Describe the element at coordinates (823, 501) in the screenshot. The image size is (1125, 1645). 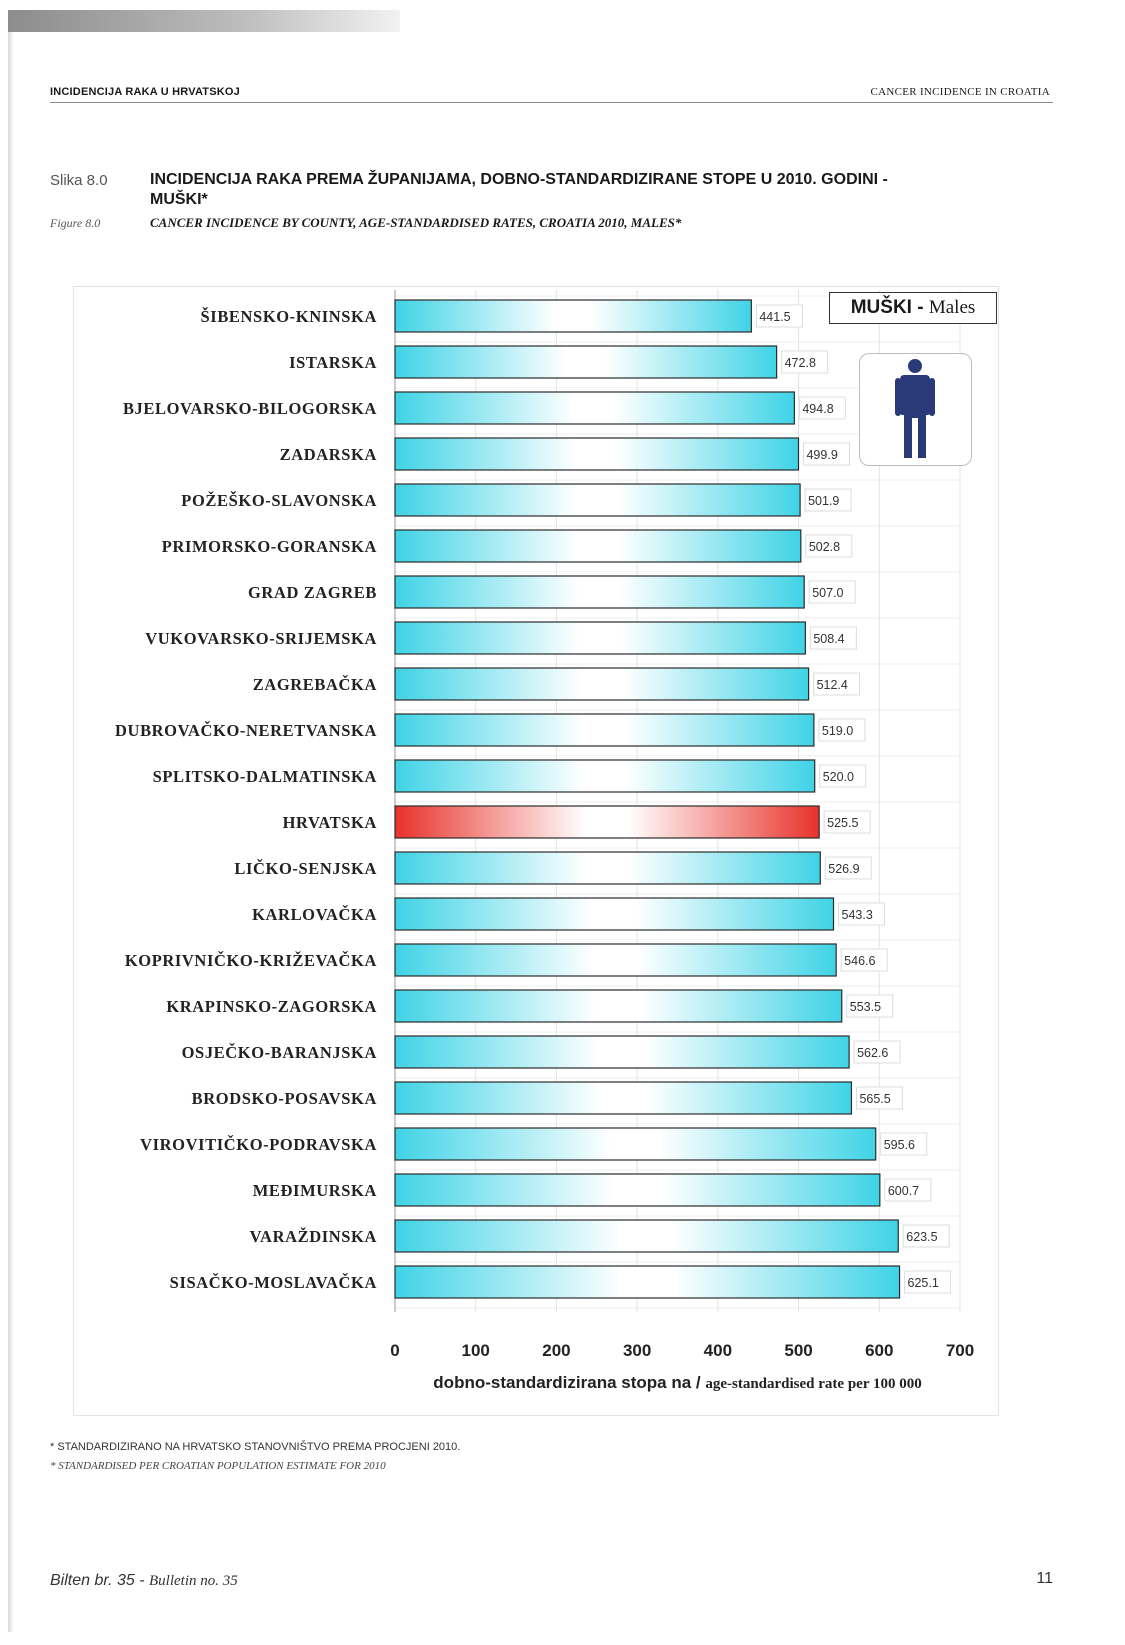
I see `value-label: 501.9` at that location.